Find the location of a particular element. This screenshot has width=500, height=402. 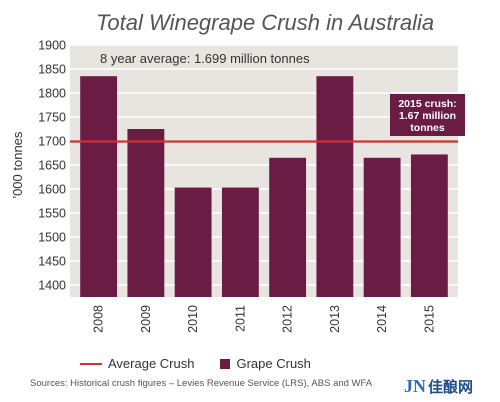

y-tick-label: 1450 is located at coordinates (52, 262).